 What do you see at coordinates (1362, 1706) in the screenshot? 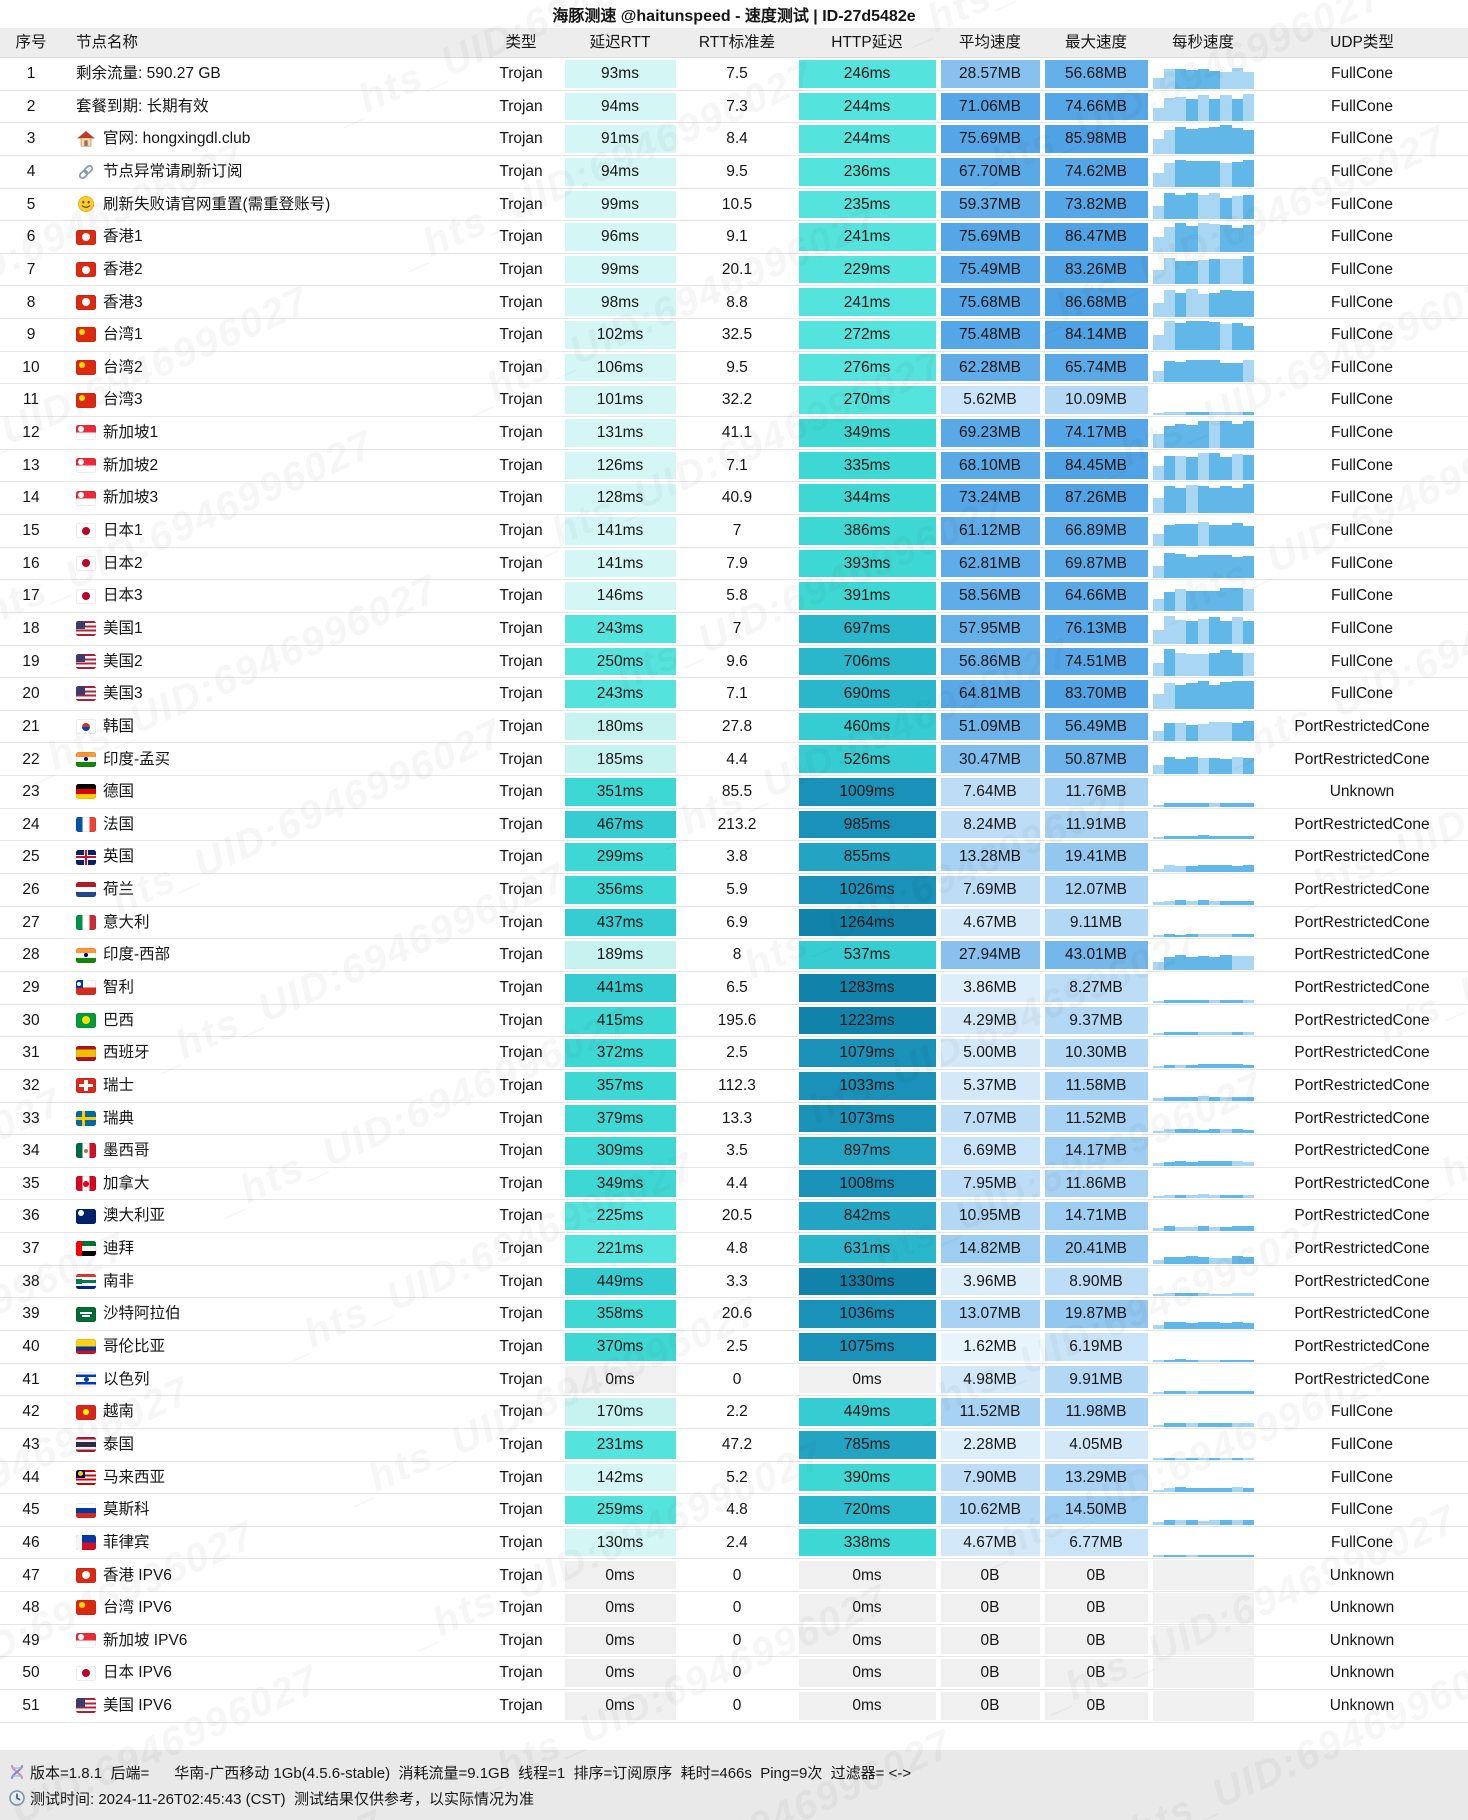
I see `udp-type: Unknown` at bounding box center [1362, 1706].